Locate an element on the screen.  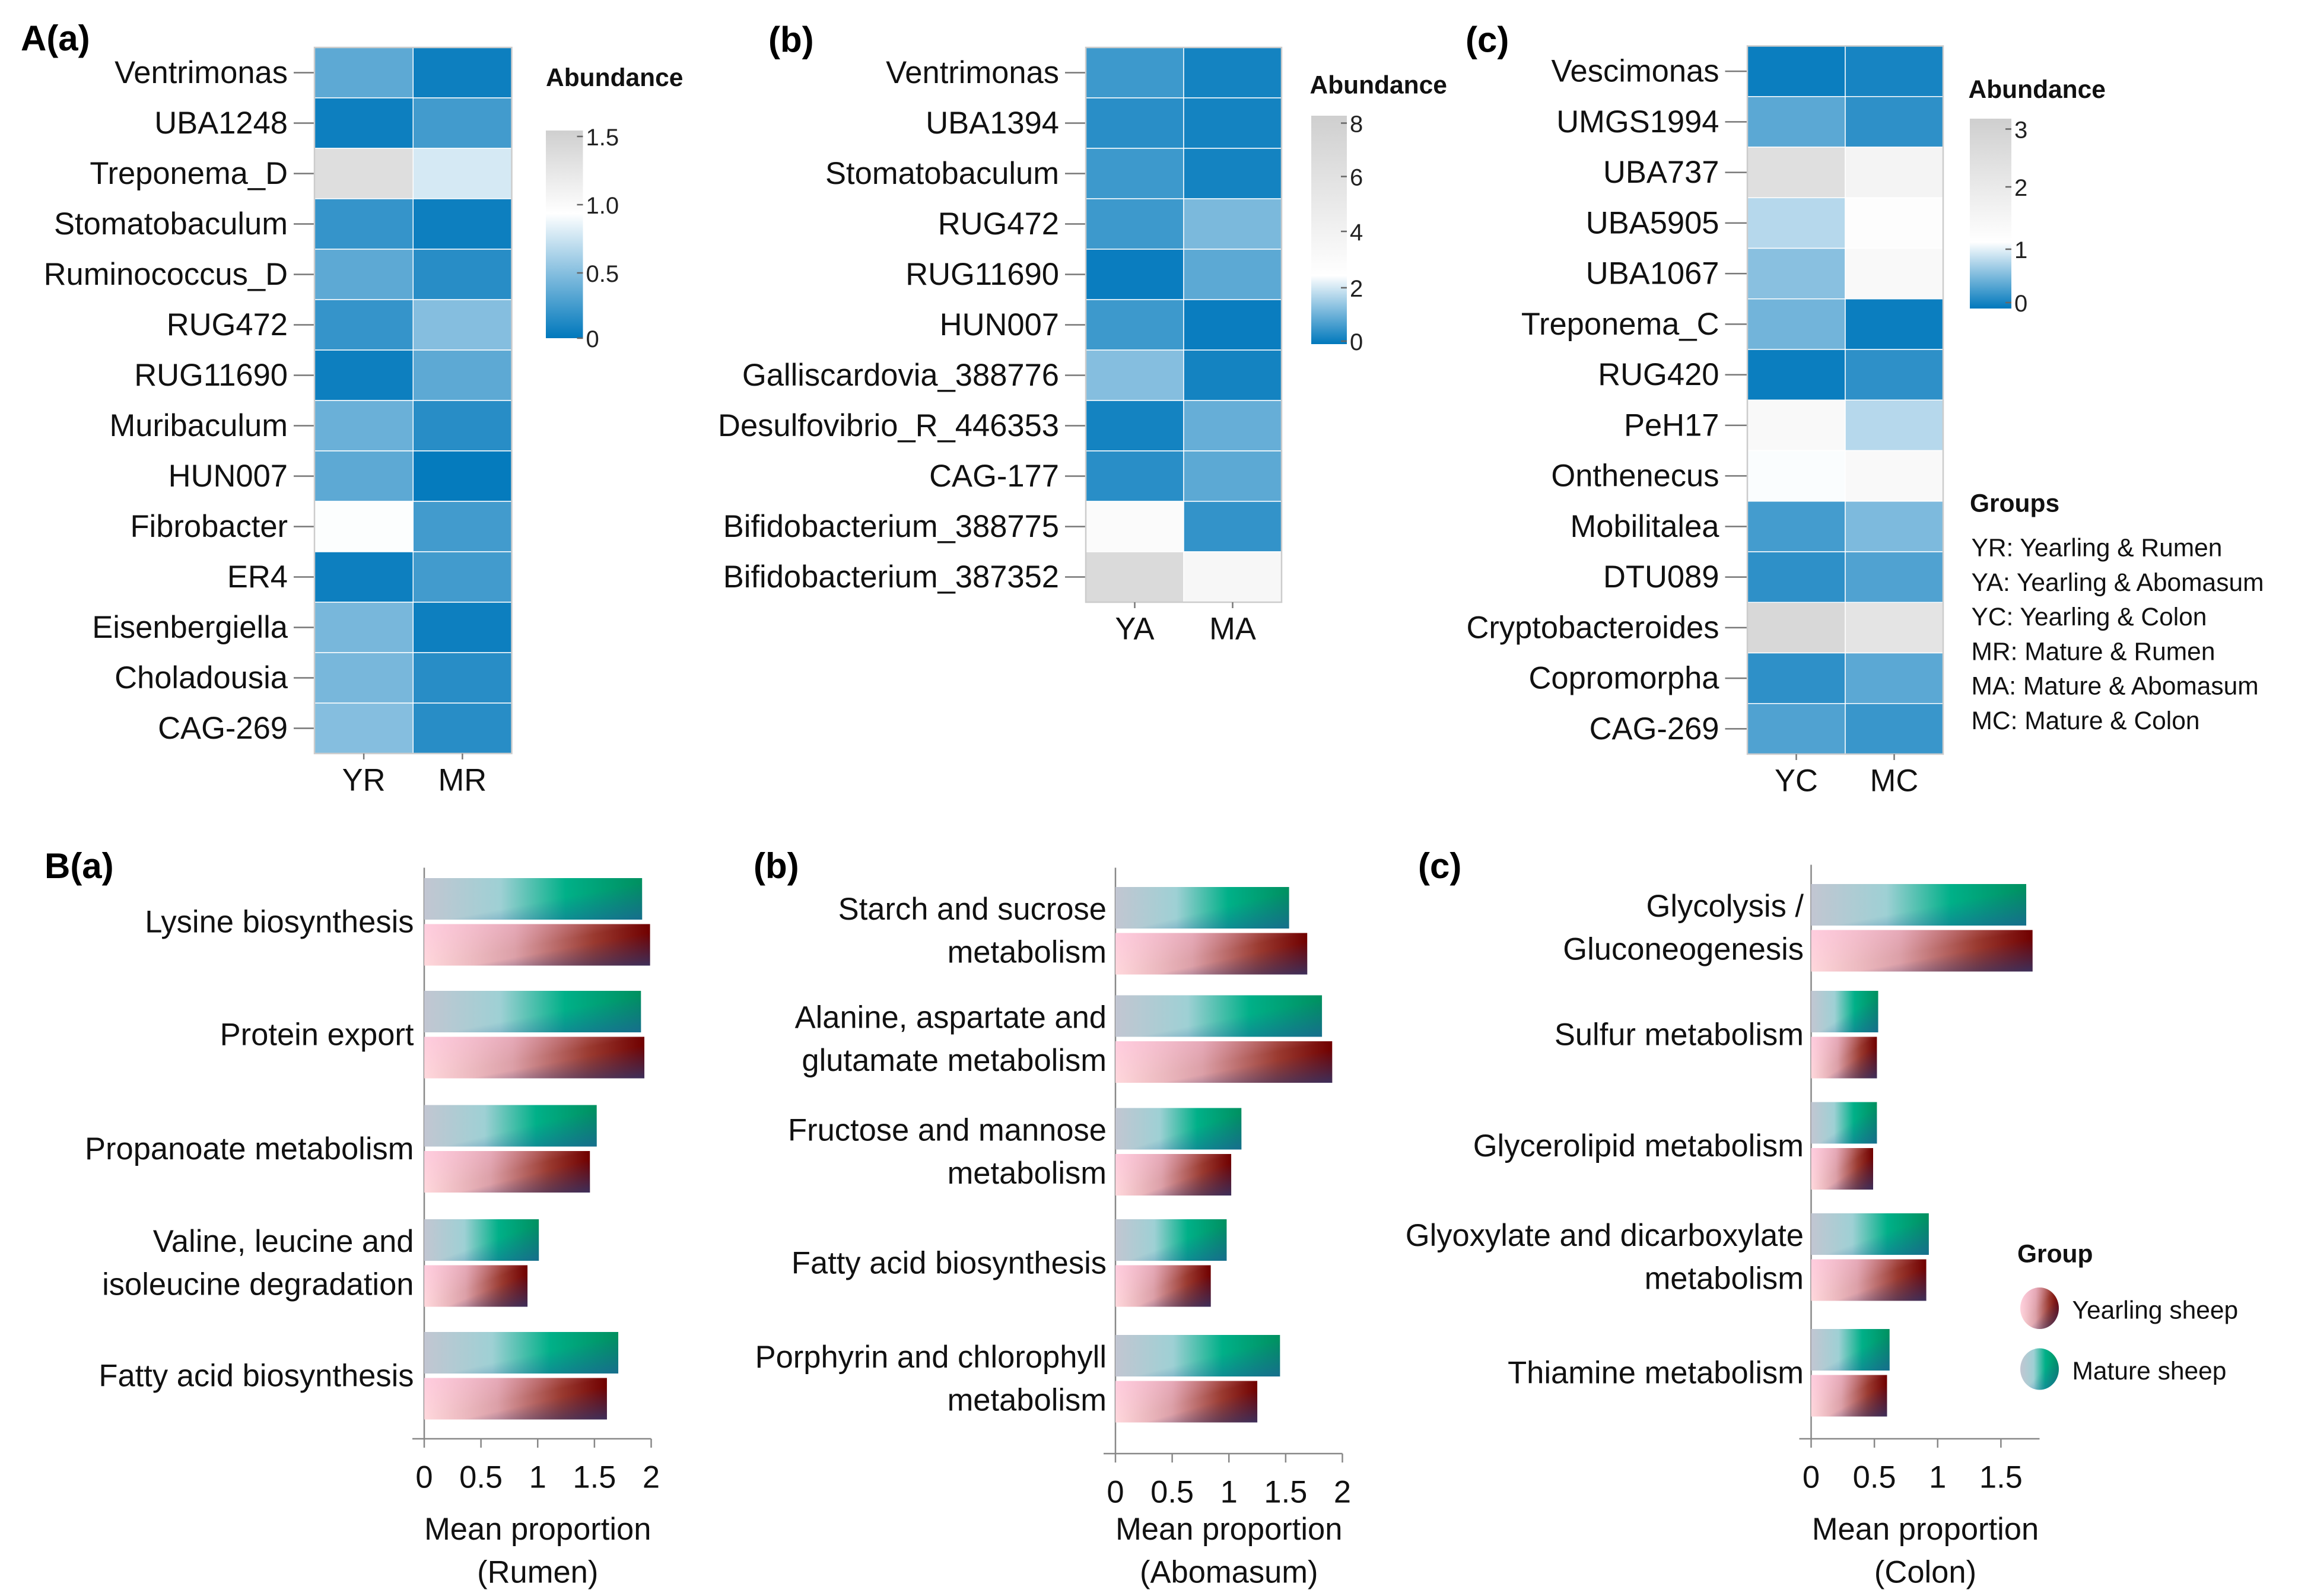
row-label: UMGS1994 is located at coordinates (1637, 121).